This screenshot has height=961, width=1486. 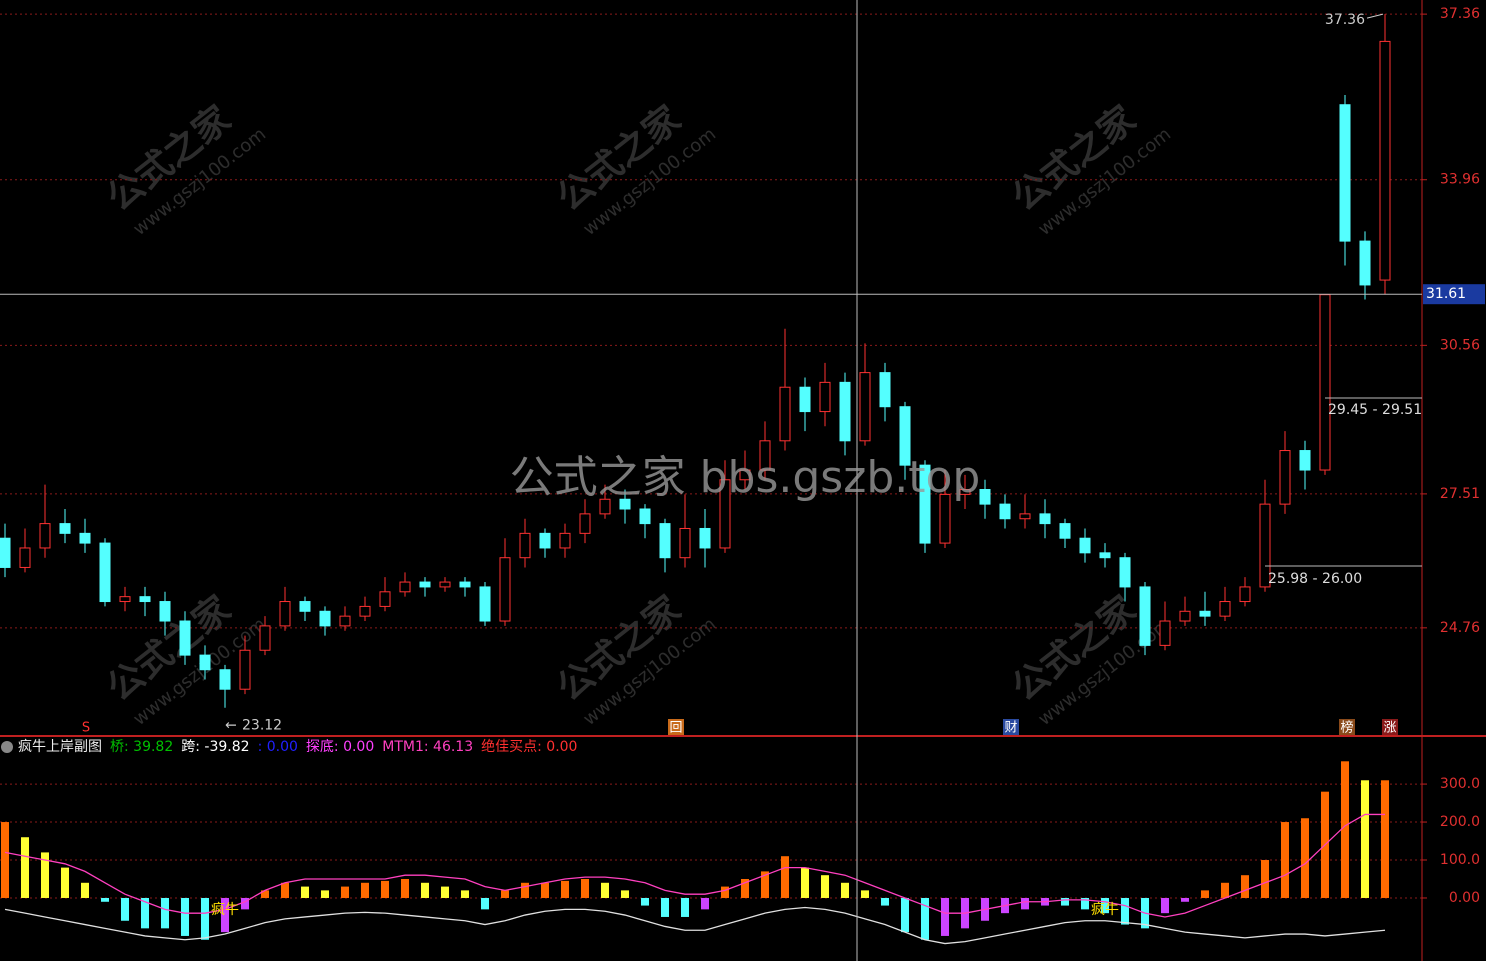 What do you see at coordinates (1460, 822) in the screenshot?
I see `y-tick-label: 200.0` at bounding box center [1460, 822].